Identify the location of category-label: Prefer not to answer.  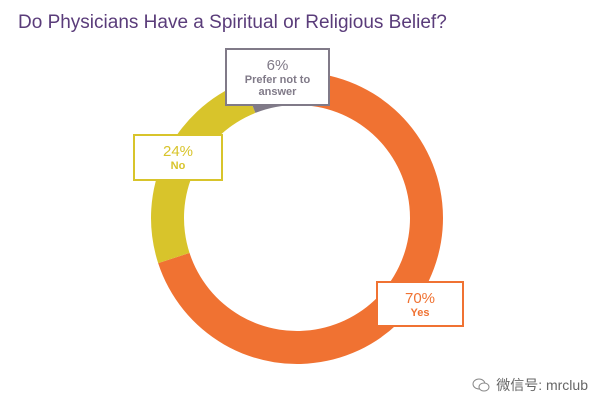
(277, 85).